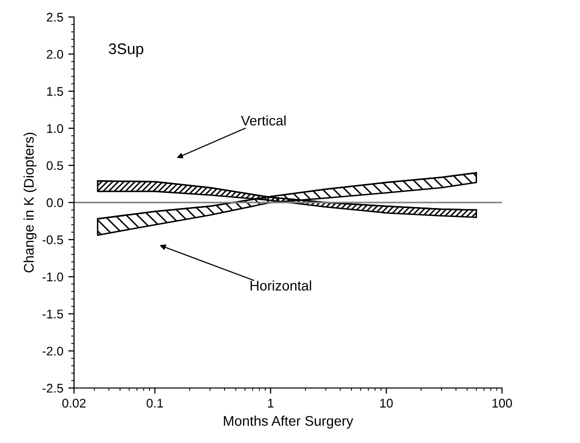 Image resolution: width=580 pixels, height=443 pixels. What do you see at coordinates (154, 403) in the screenshot?
I see `x-tick-label: 0.1` at bounding box center [154, 403].